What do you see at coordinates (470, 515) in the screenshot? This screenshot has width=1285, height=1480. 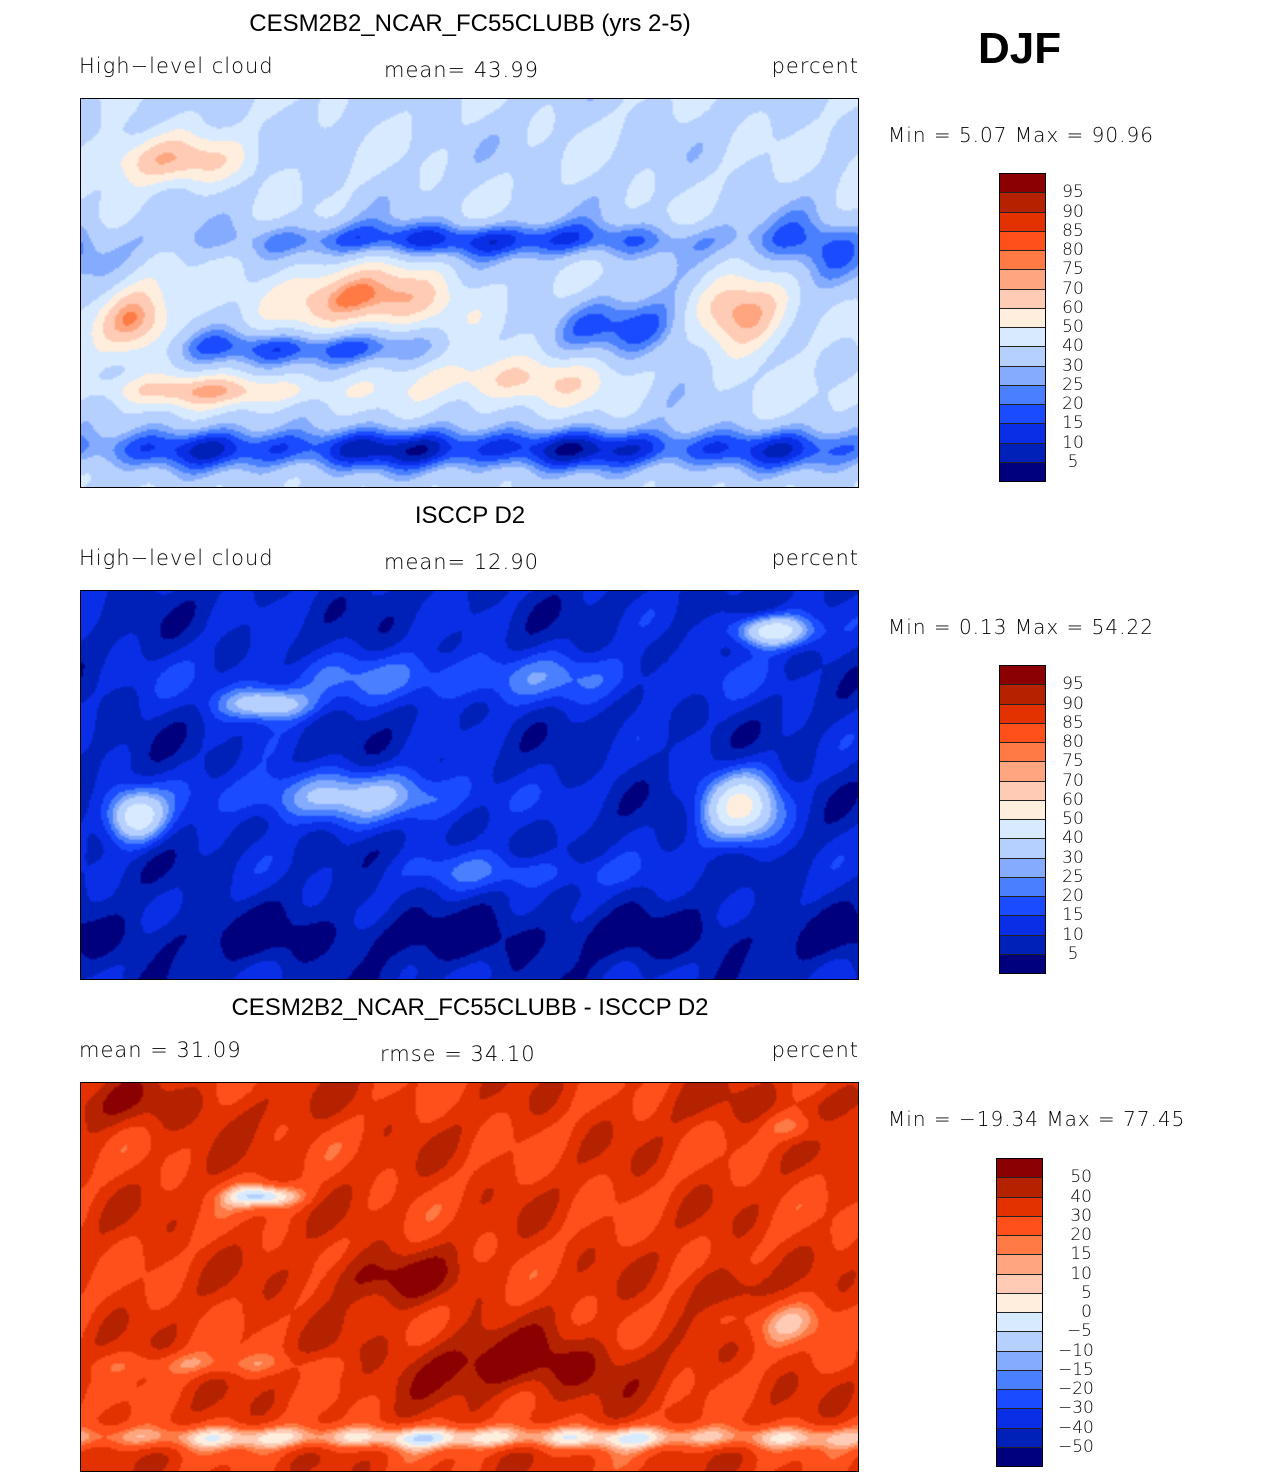 I see `panel-title: ISCCP D2` at bounding box center [470, 515].